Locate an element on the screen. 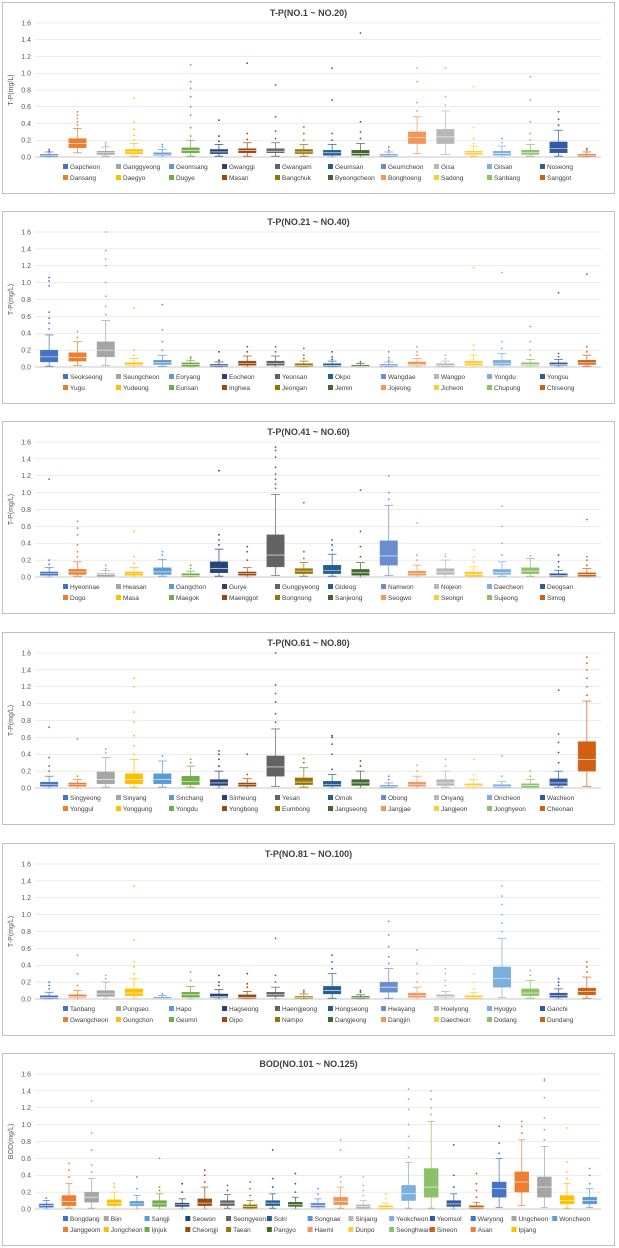 The height and width of the screenshot is (1248, 619). legend-item: Geumri is located at coordinates (183, 1020).